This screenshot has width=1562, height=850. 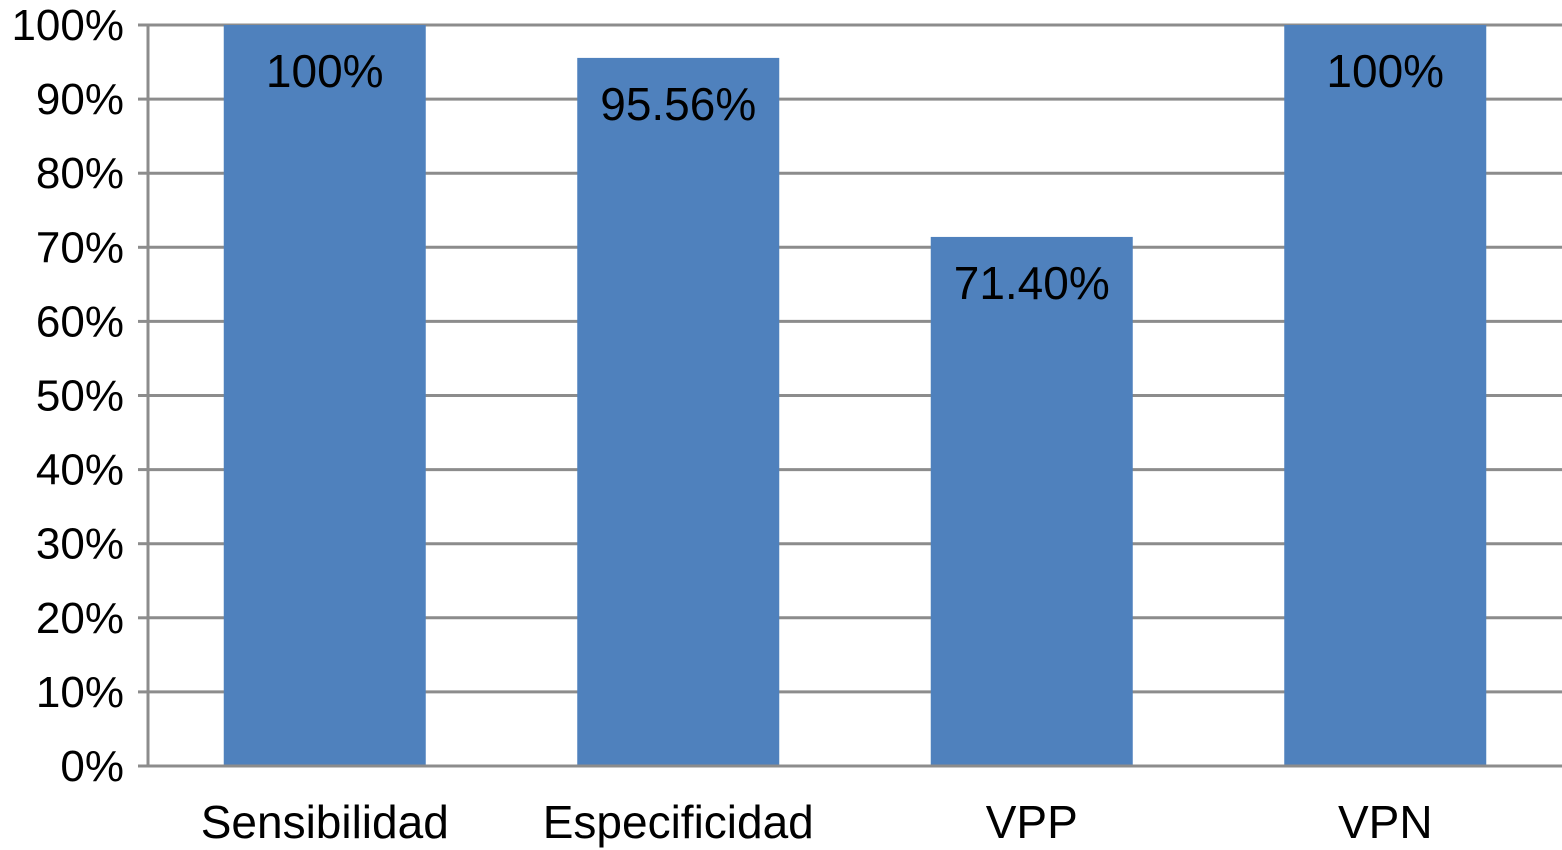 What do you see at coordinates (324, 395) in the screenshot?
I see `bar-sensibilidad` at bounding box center [324, 395].